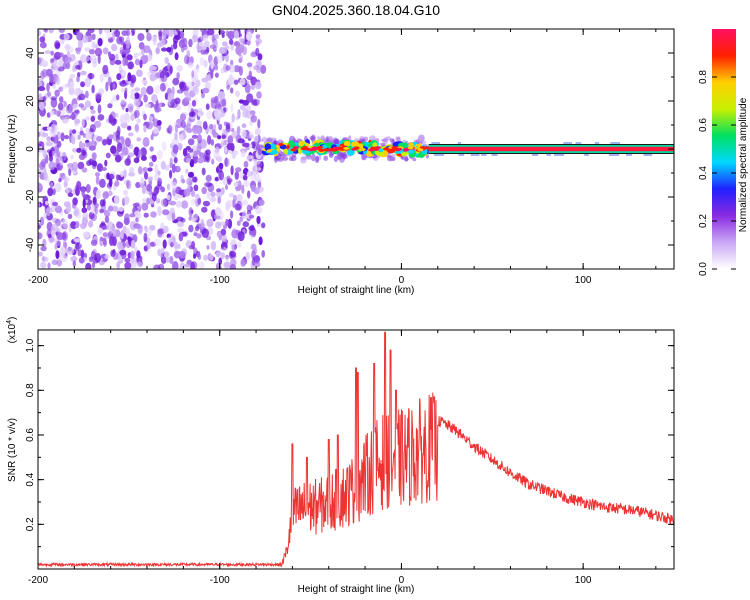 The image size is (750, 600). Describe the element at coordinates (703, 269) in the screenshot. I see `colorbar-tick-label: 0.0` at that location.